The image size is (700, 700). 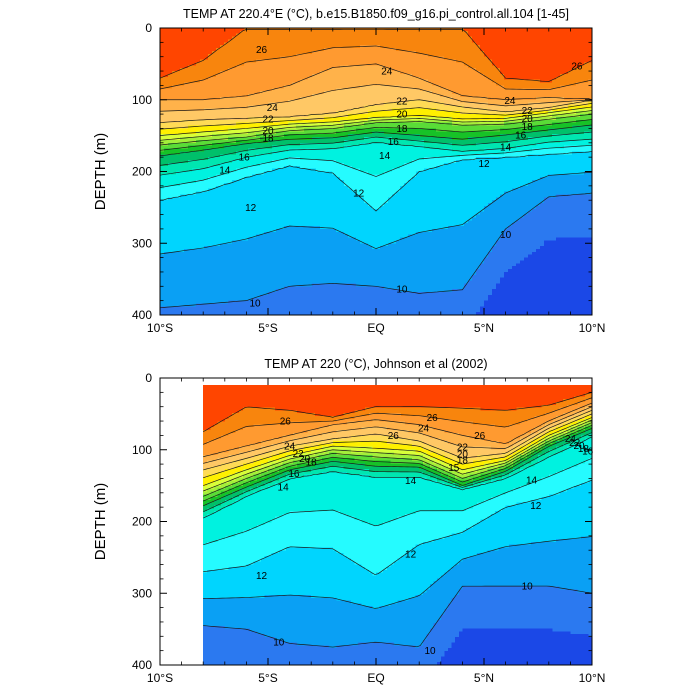 What do you see at coordinates (375, 364) in the screenshot?
I see `chart-title: TEMP AT 220 (°C), Johnson et al (2002)` at bounding box center [375, 364].